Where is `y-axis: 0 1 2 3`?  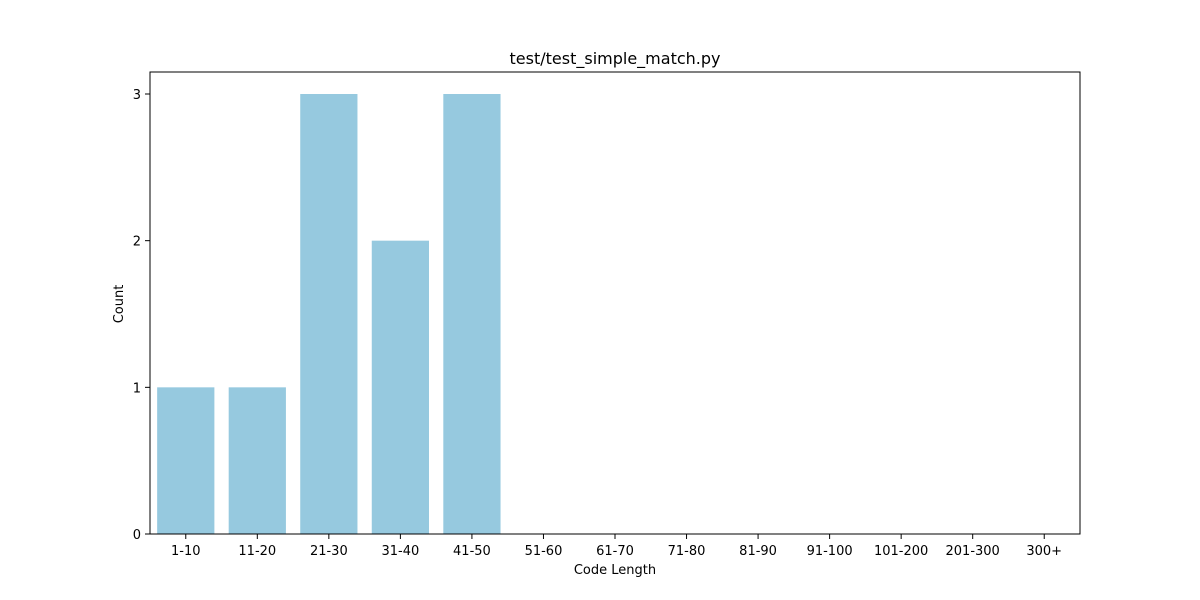
y-axis: 0 1 2 3 is located at coordinates (141, 315).